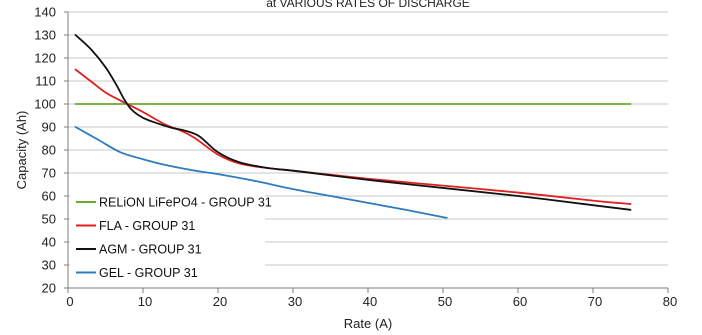 Image resolution: width=702 pixels, height=335 pixels. Describe the element at coordinates (150, 250) in the screenshot. I see `legend-label-agm: AGM - GROUP 31` at that location.